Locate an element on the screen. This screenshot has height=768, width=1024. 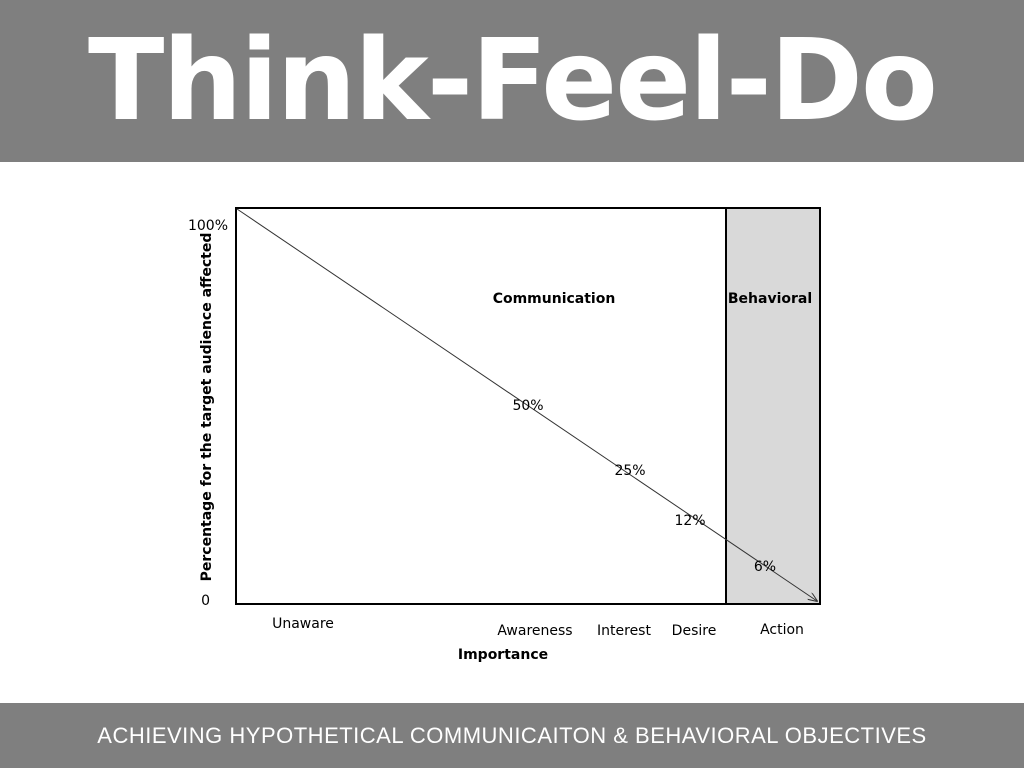
behavioral-region is located at coordinates (773, 406).